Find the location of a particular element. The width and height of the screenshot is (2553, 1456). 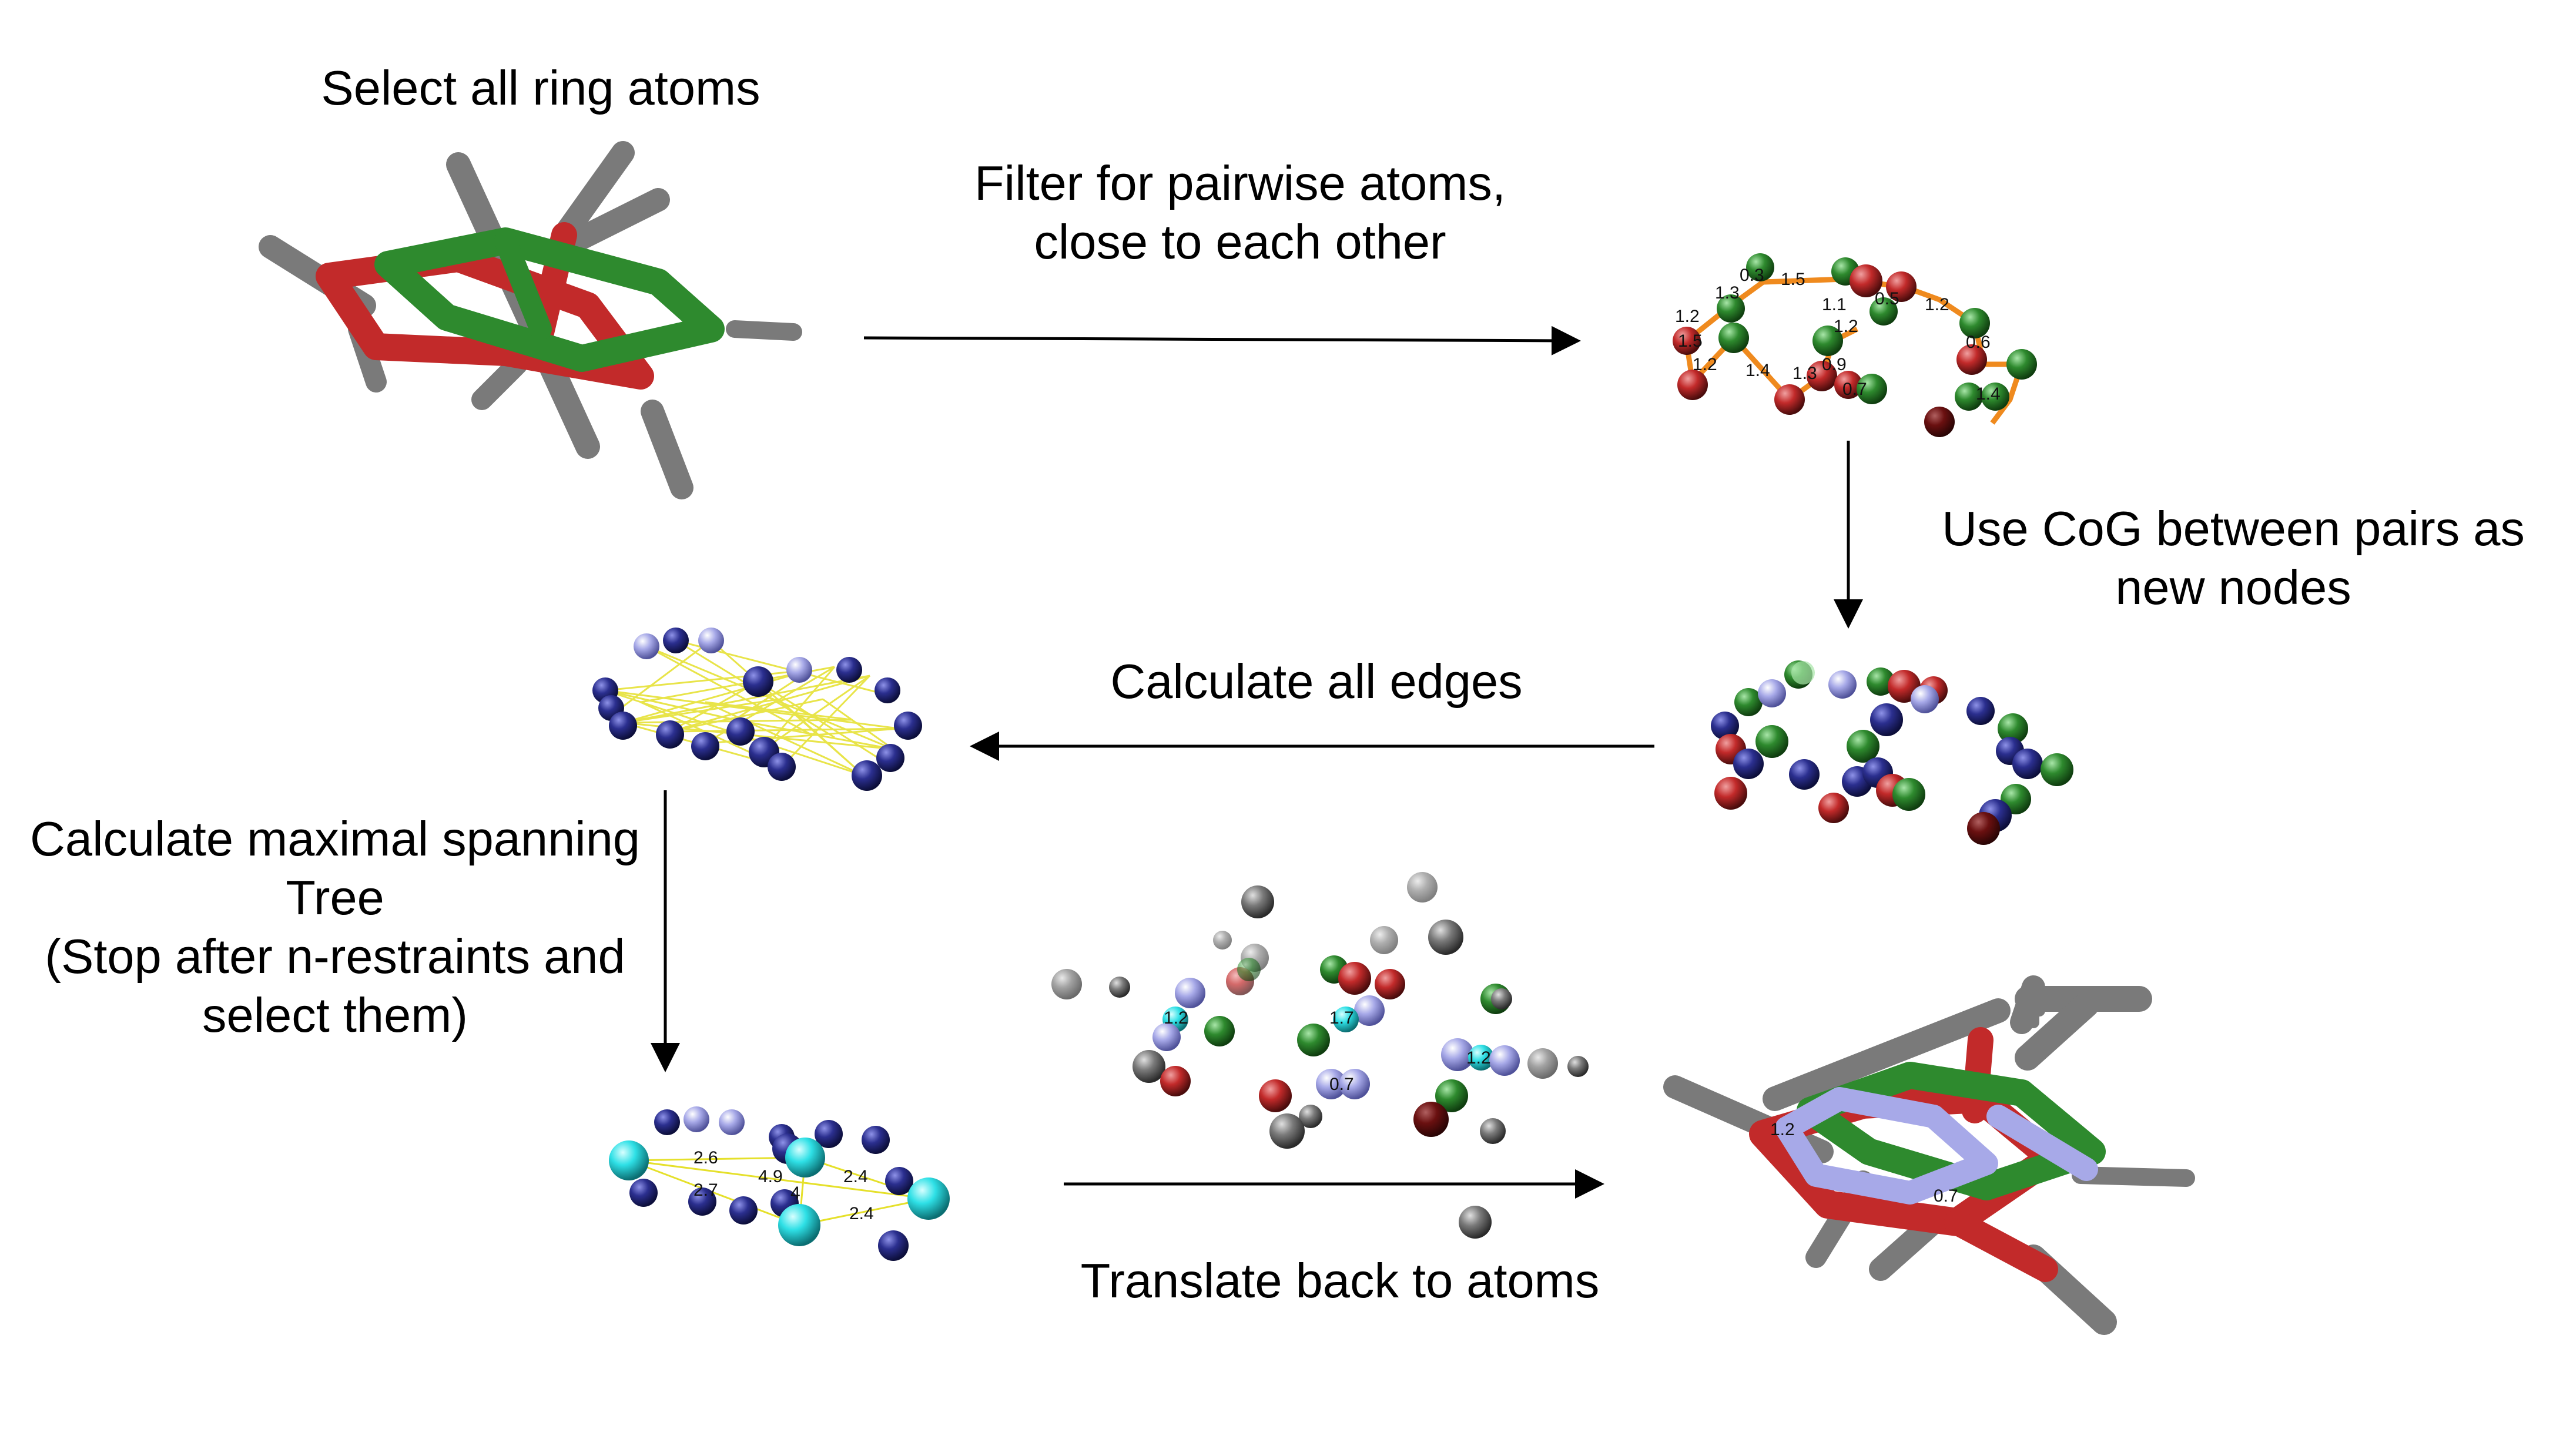

step-spanning-line2: Tree is located at coordinates (335, 897).